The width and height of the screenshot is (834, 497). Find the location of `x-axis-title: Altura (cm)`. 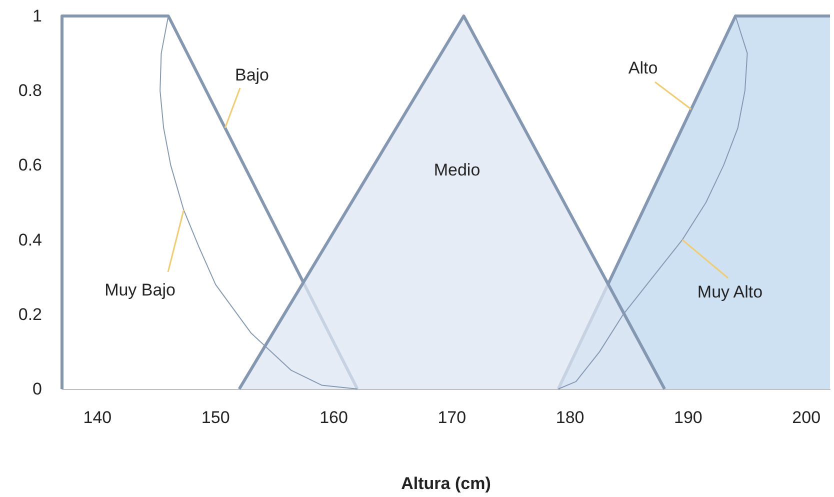

x-axis-title: Altura (cm) is located at coordinates (446, 483).